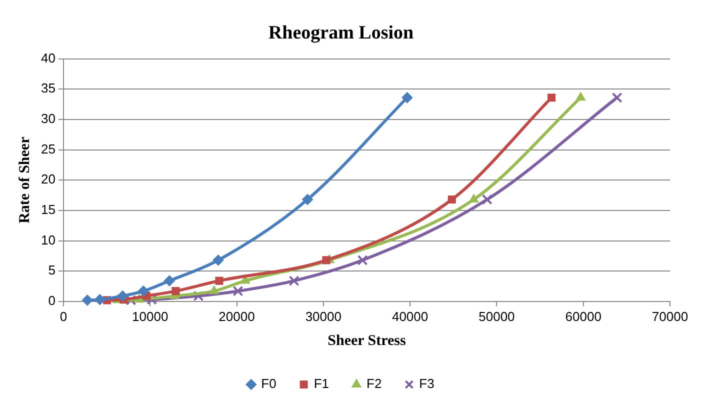  What do you see at coordinates (48, 88) in the screenshot?
I see `y-tick-label: 35` at bounding box center [48, 88].